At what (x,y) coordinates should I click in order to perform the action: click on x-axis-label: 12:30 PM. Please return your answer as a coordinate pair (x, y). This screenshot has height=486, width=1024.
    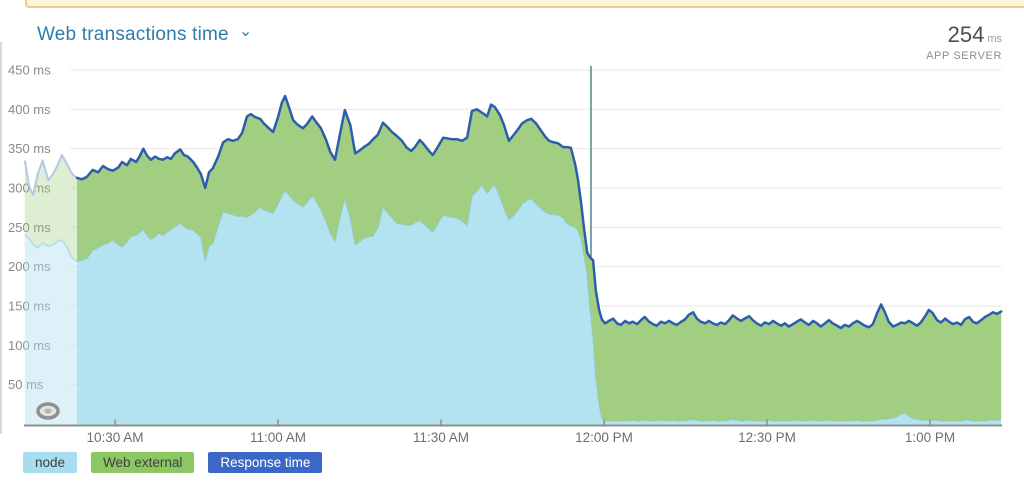
    Looking at the image, I should click on (767, 437).